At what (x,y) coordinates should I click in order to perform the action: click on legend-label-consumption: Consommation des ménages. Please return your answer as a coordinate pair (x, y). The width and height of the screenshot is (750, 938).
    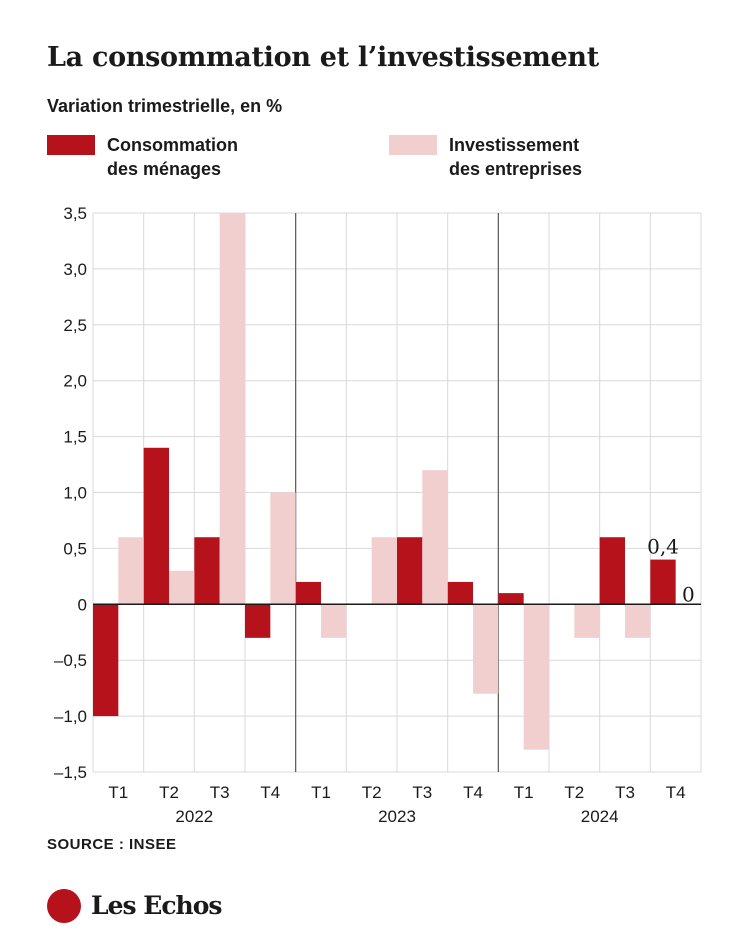
    Looking at the image, I should click on (207, 157).